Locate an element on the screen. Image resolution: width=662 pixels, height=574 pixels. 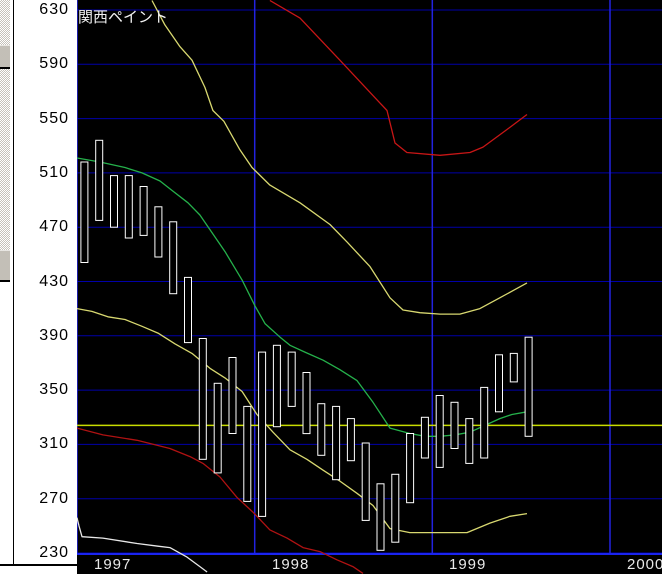
axis-panel-bottom-border is located at coordinates (38, 565).